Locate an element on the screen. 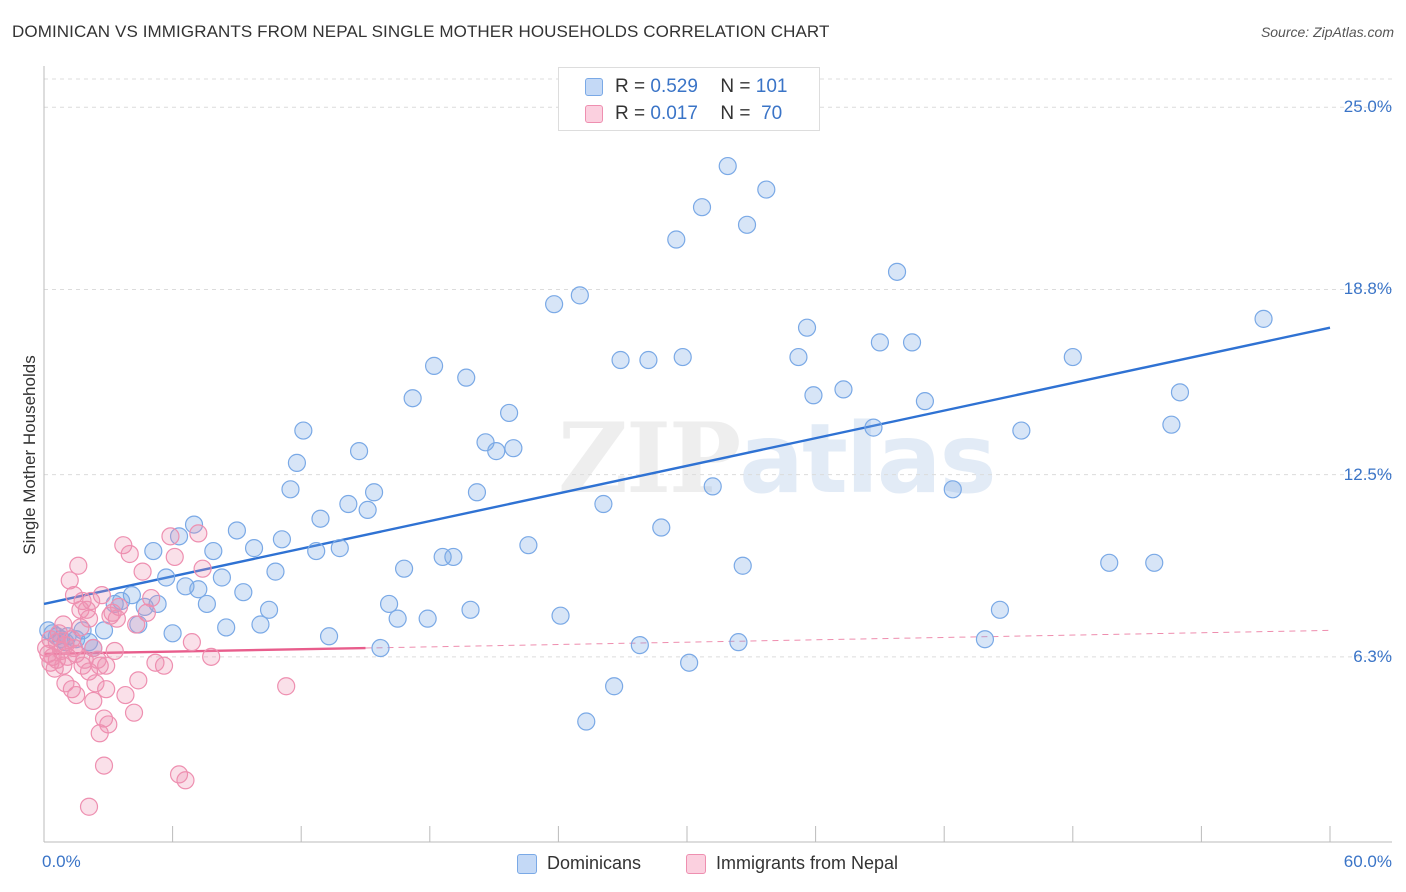  correlation-legend: R = 0.529 N = 101 R = 0.017 N = 70 is located at coordinates (689, 99).